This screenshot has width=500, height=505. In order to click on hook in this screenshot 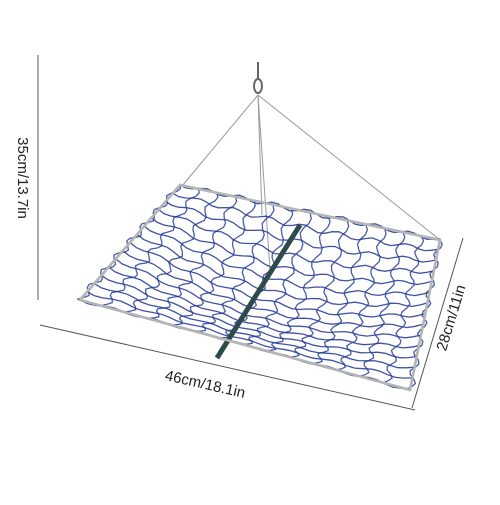, I will do `click(258, 78)`.